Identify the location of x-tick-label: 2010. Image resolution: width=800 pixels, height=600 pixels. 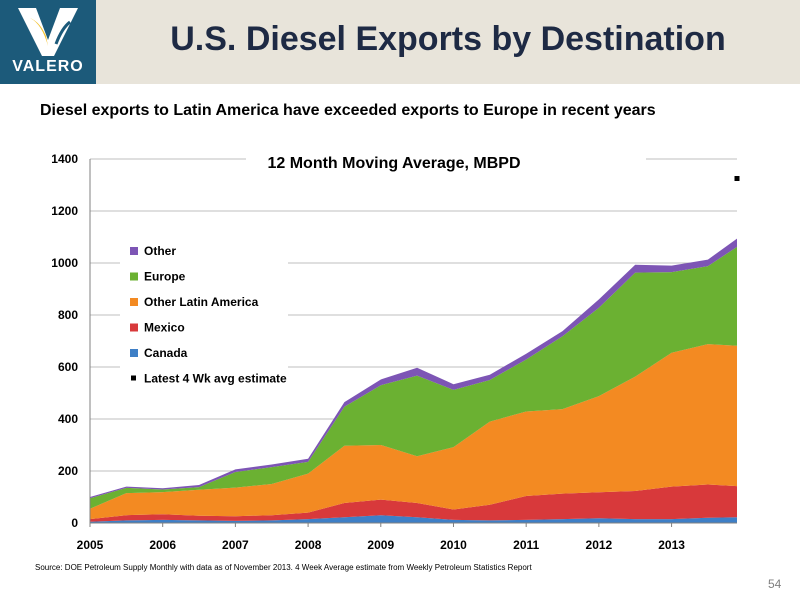
(453, 545).